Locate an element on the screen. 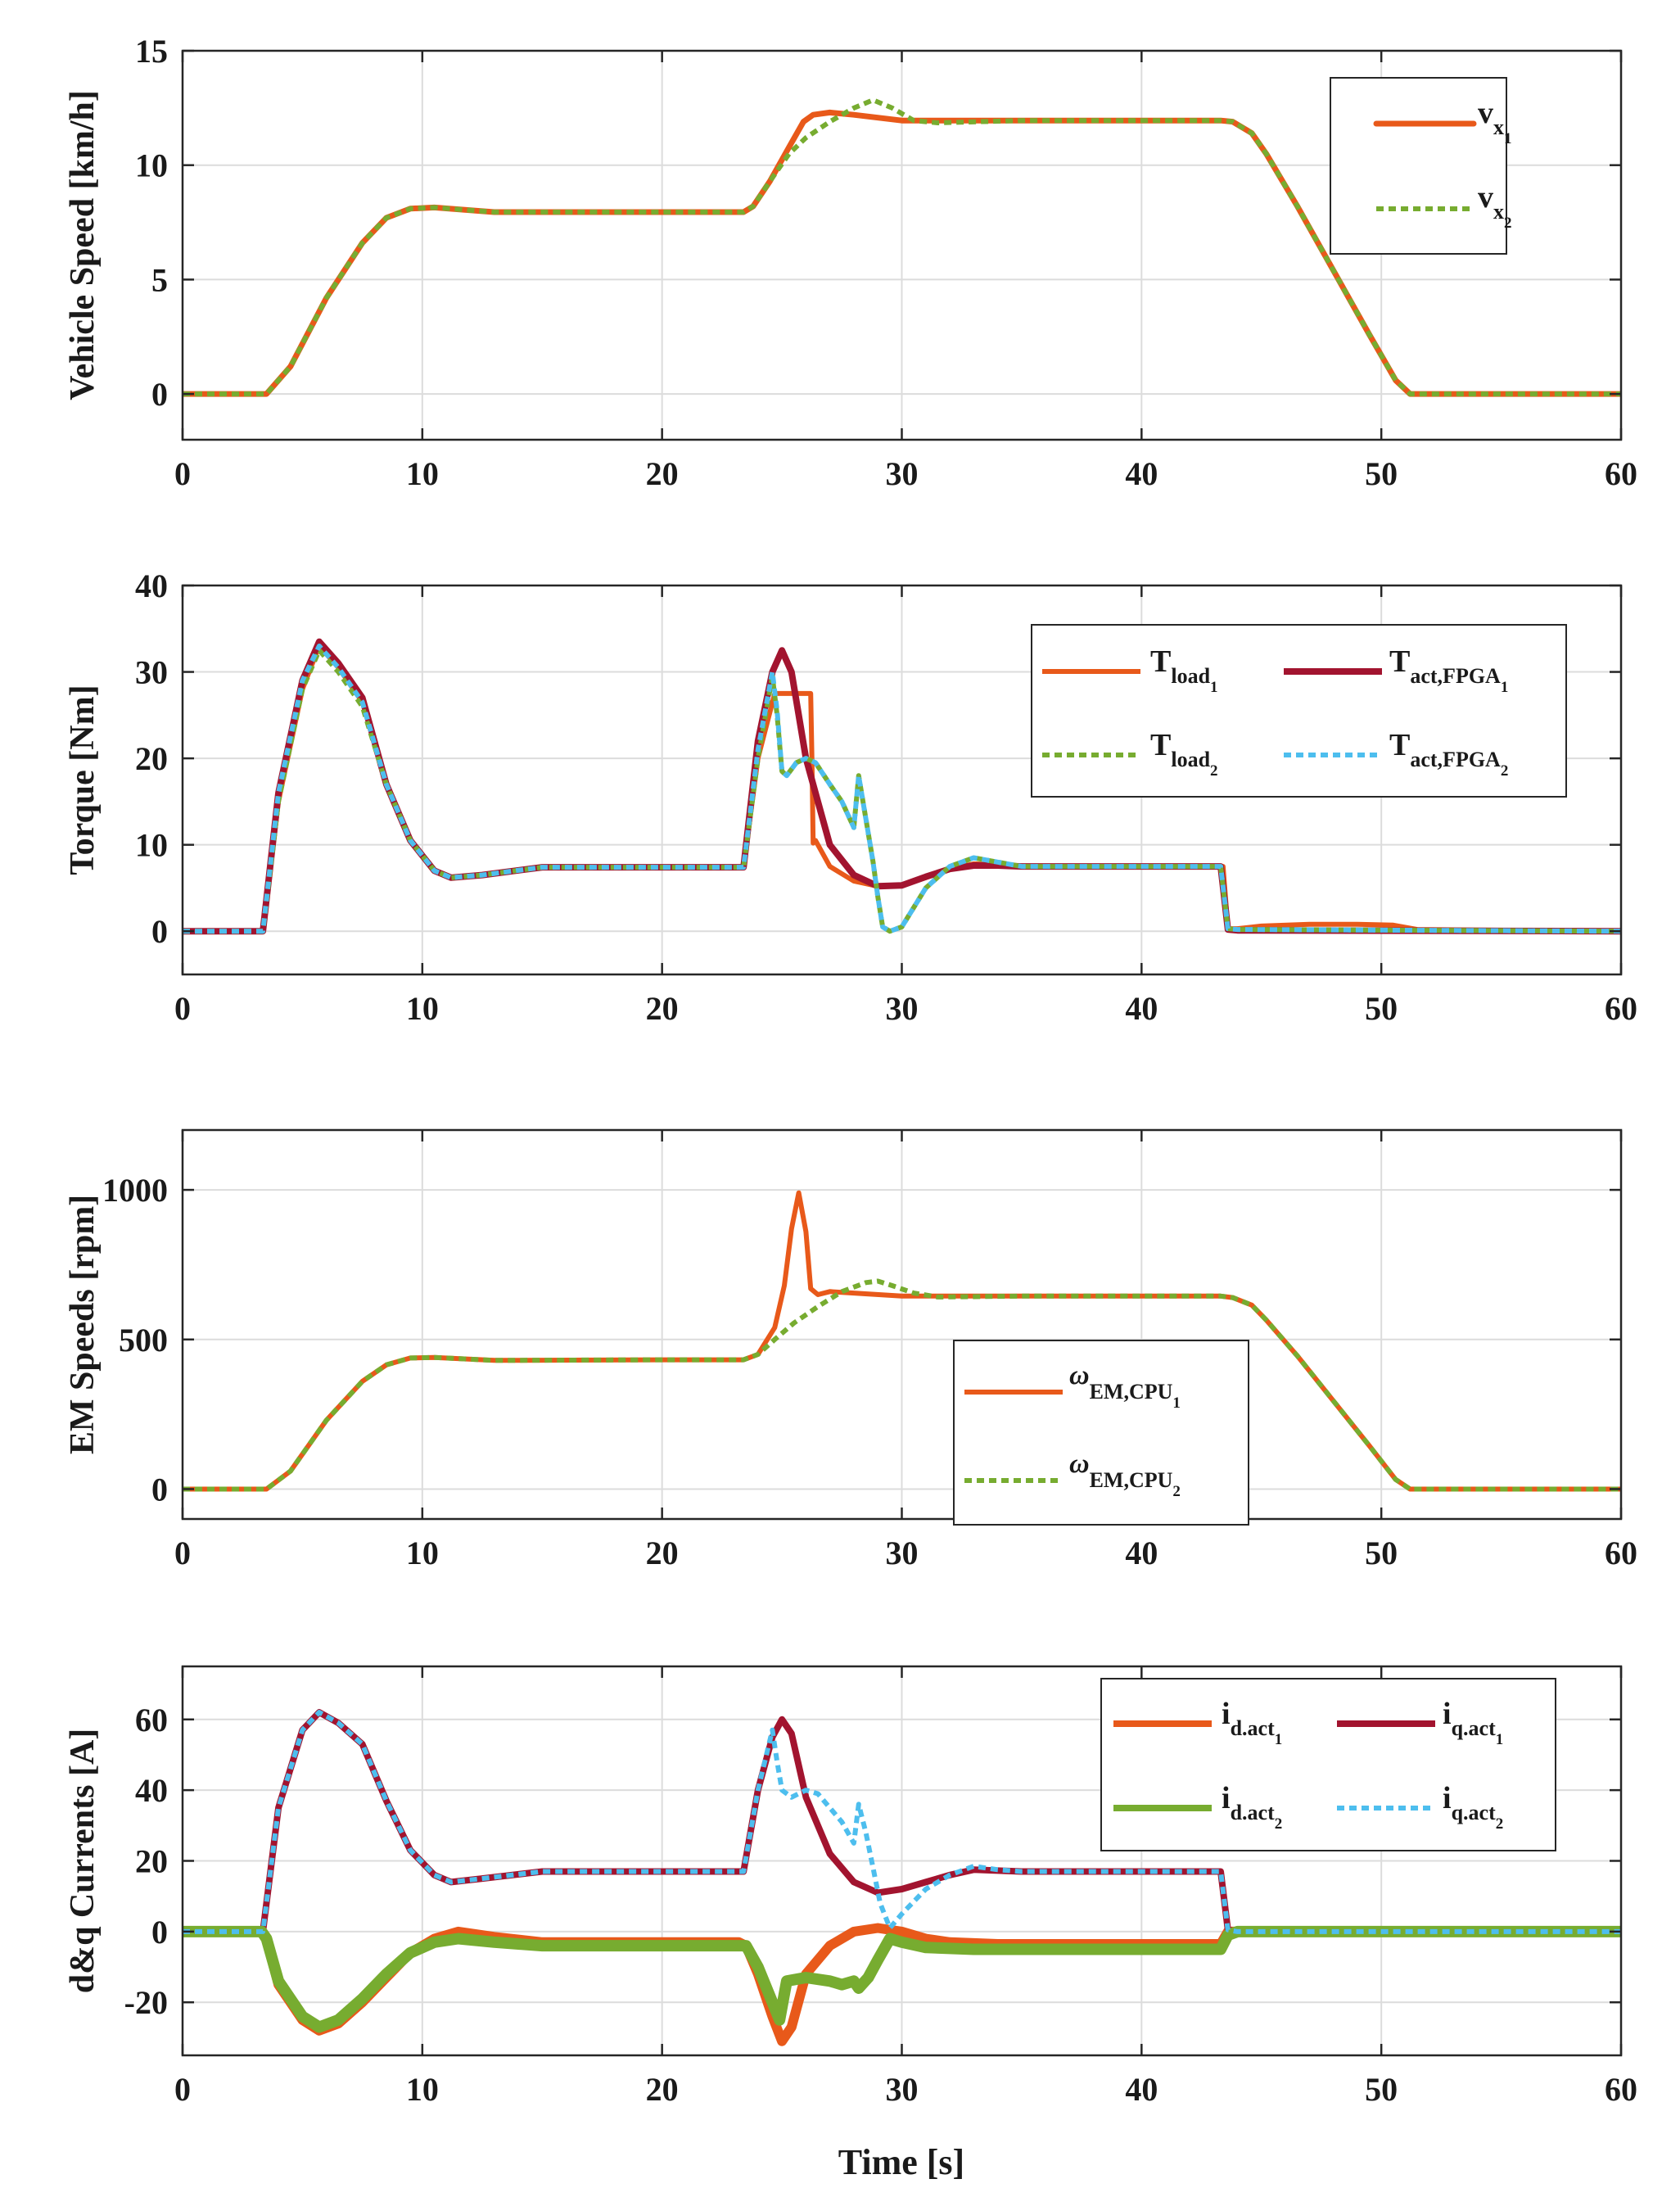  svg-text: iq.act1 is located at coordinates (1473, 1722).